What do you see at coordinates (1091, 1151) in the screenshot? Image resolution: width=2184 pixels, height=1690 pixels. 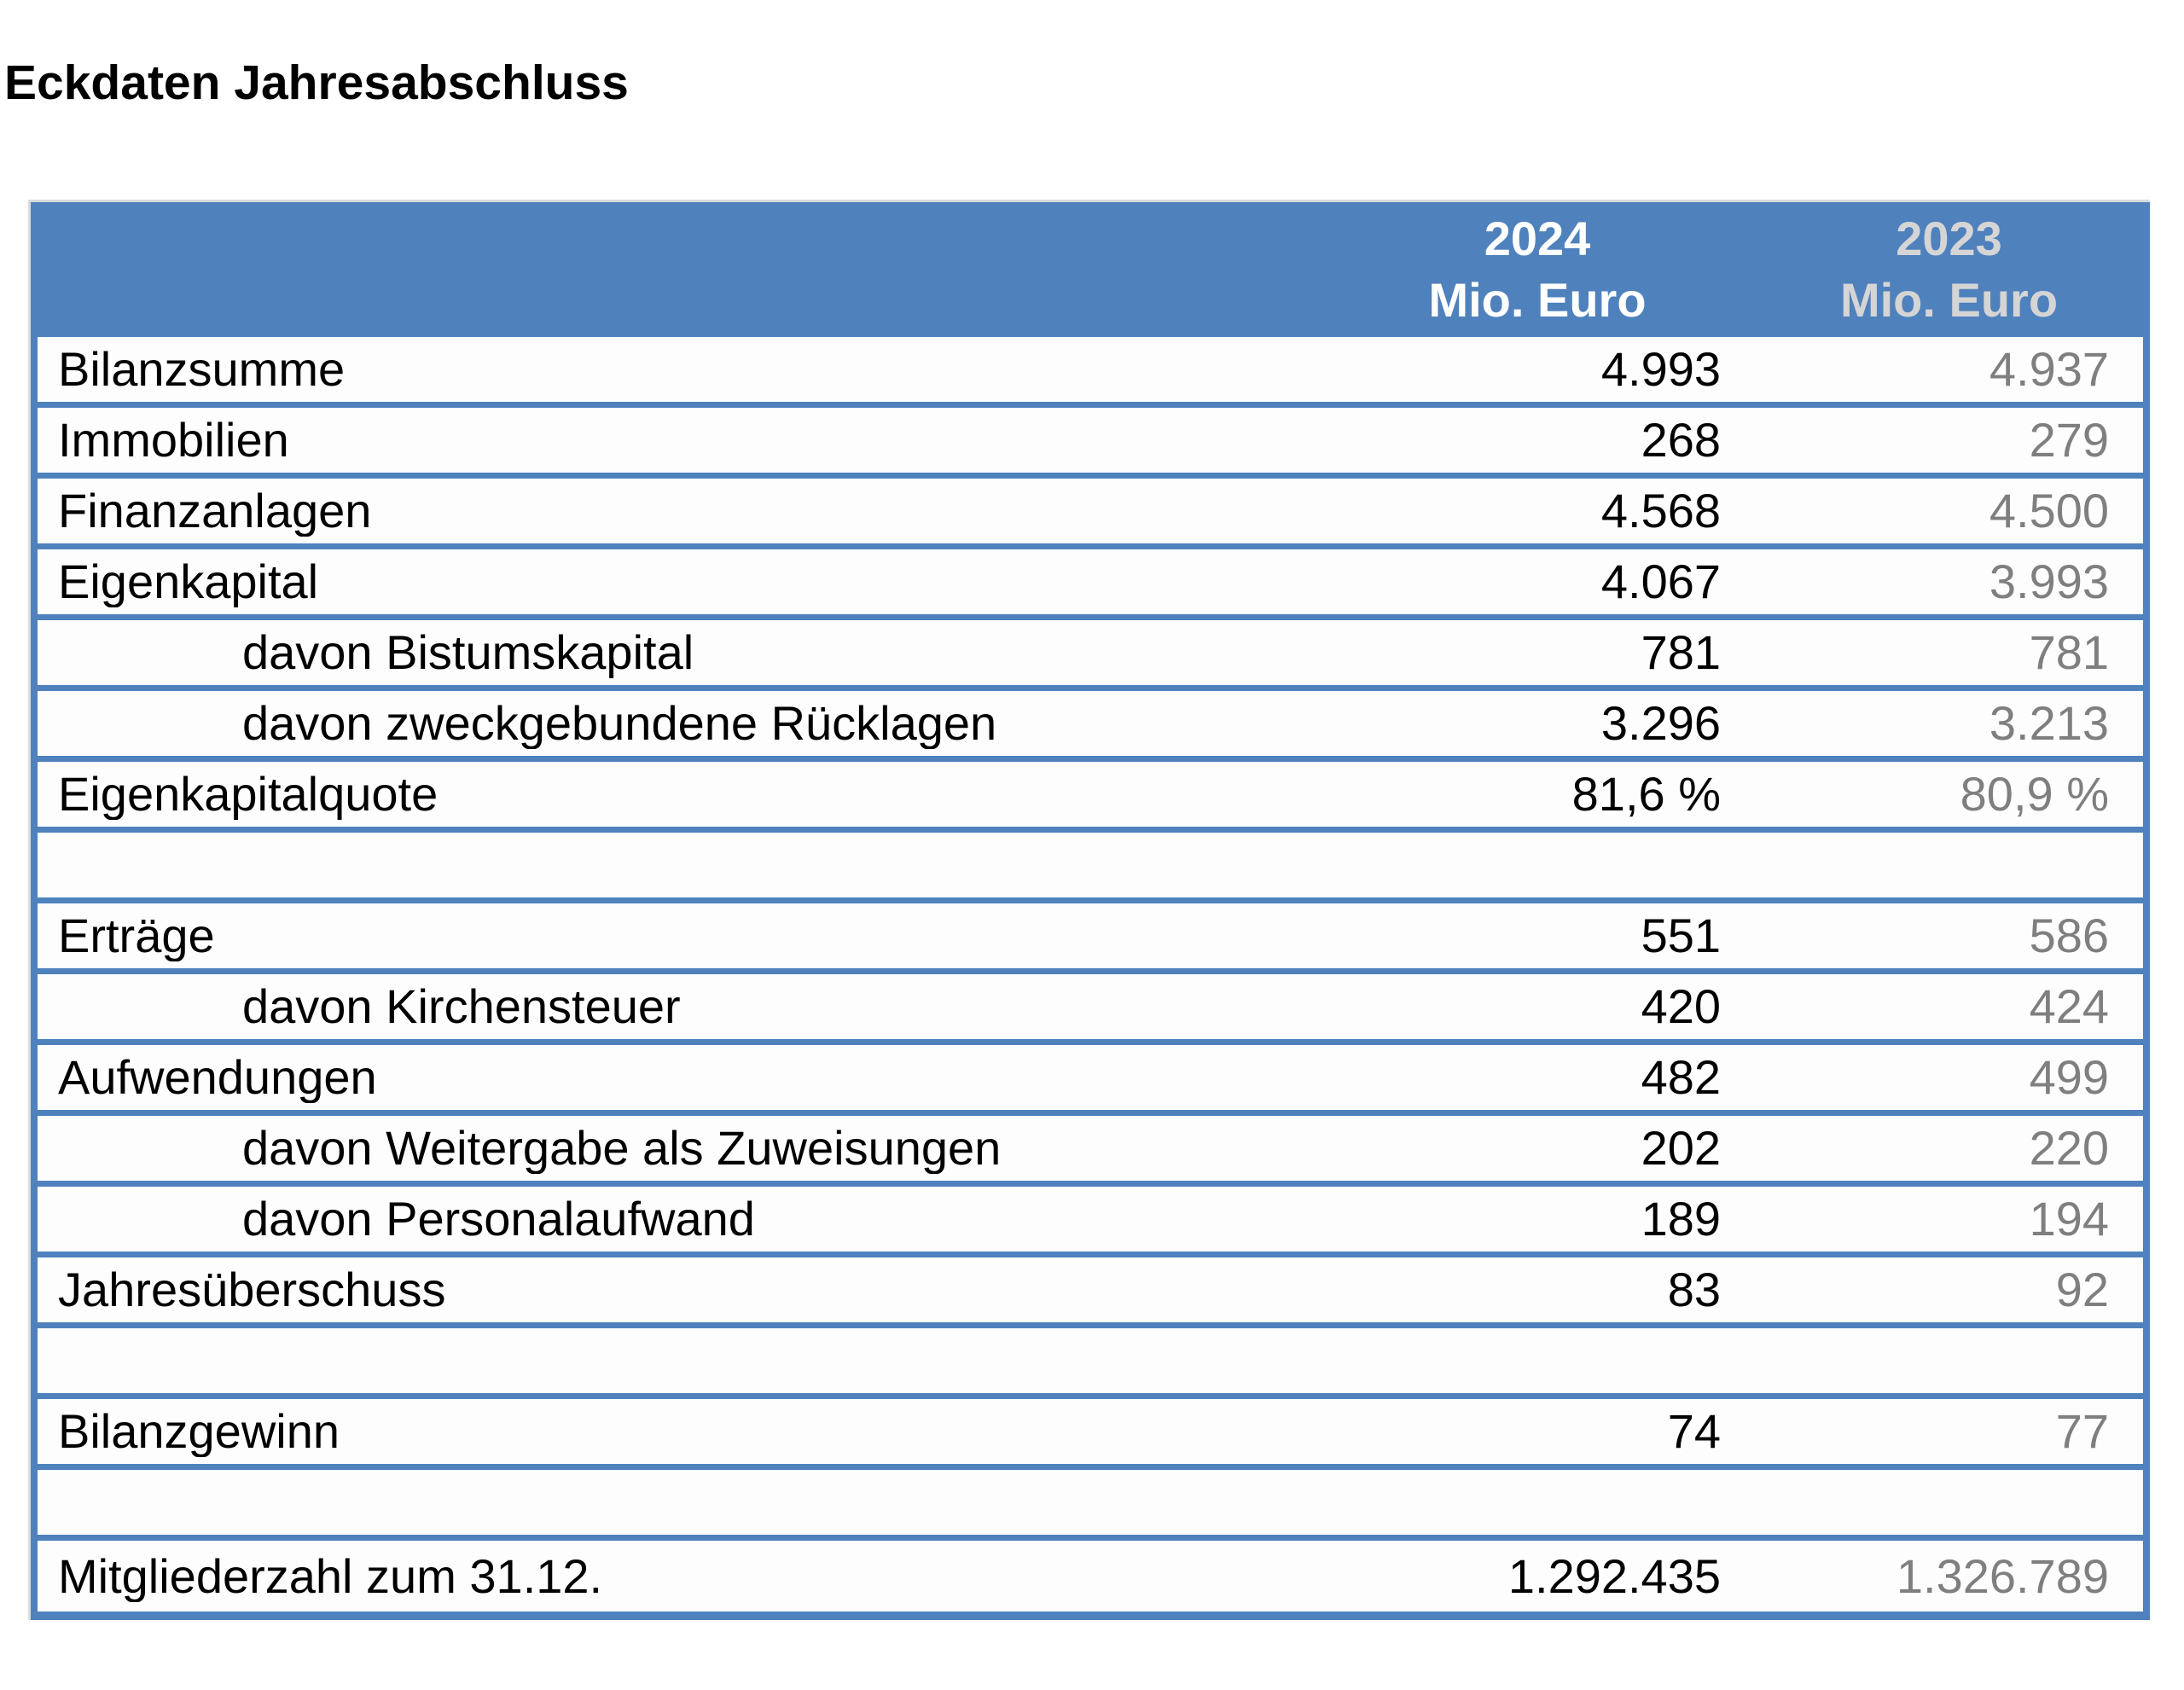 I see `table-row: davon Weitergabe als Zuweisungen 202 220` at bounding box center [1091, 1151].